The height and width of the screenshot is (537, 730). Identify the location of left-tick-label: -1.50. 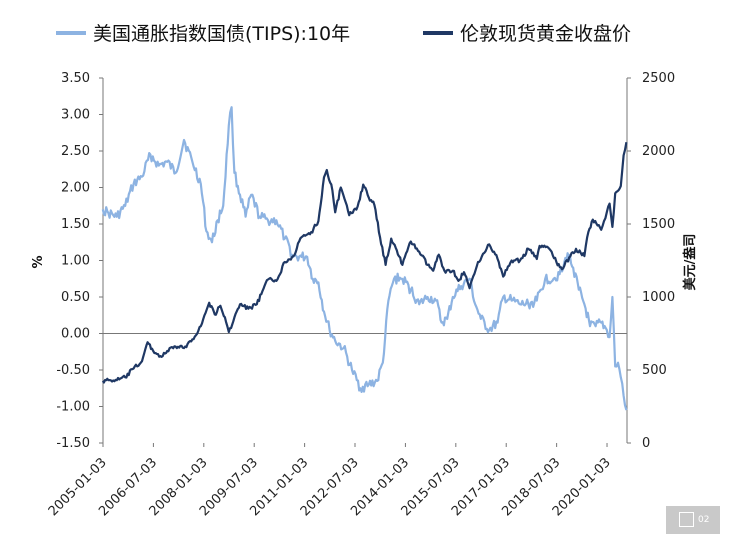
(73, 443).